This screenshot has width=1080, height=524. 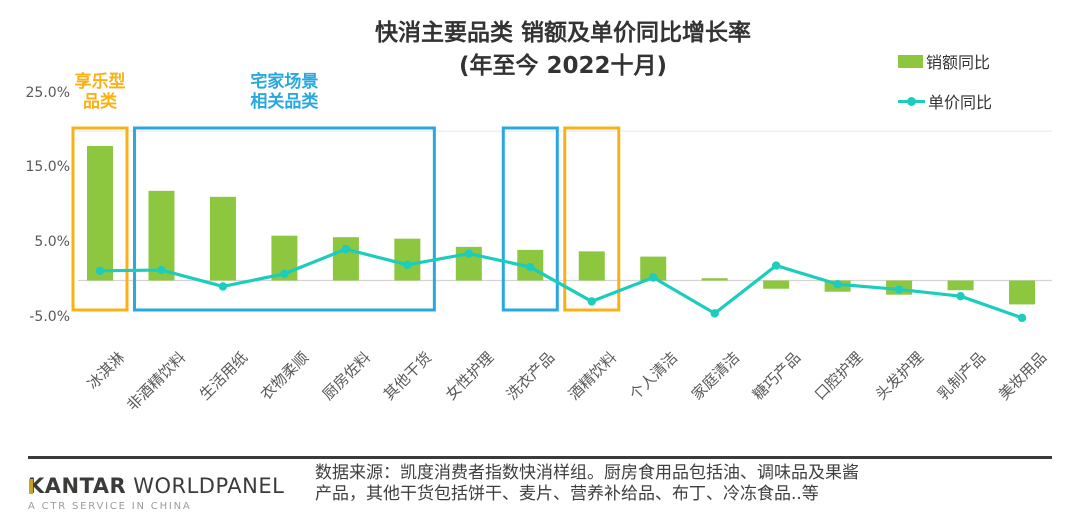 What do you see at coordinates (561, 283) in the screenshot?
I see `price-line` at bounding box center [561, 283].